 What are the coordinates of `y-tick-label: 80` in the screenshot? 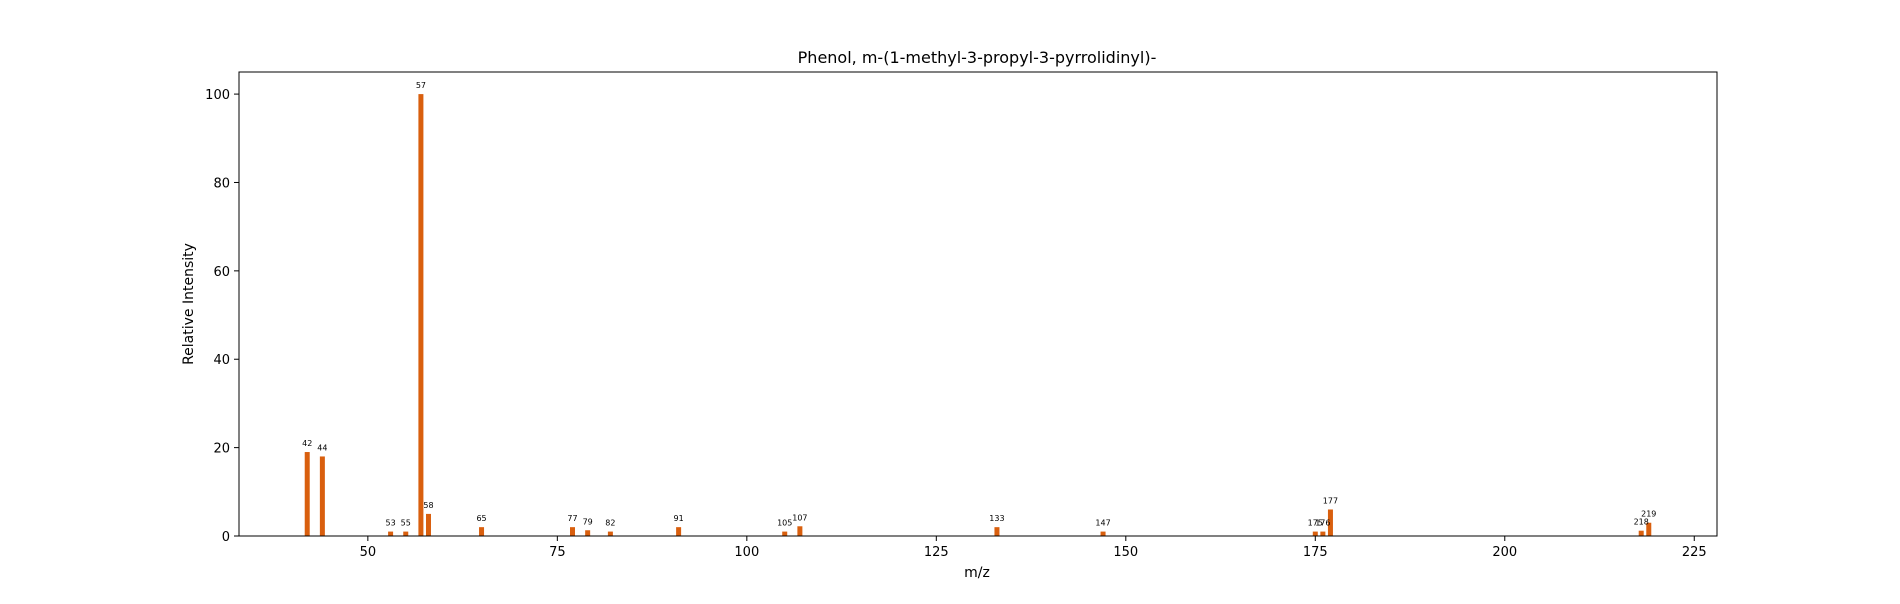 It's located at (221, 183).